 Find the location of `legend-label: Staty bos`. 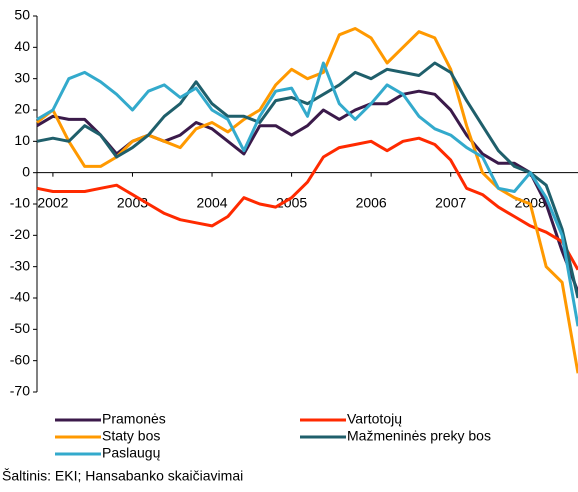

legend-label: Staty bos is located at coordinates (131, 436).